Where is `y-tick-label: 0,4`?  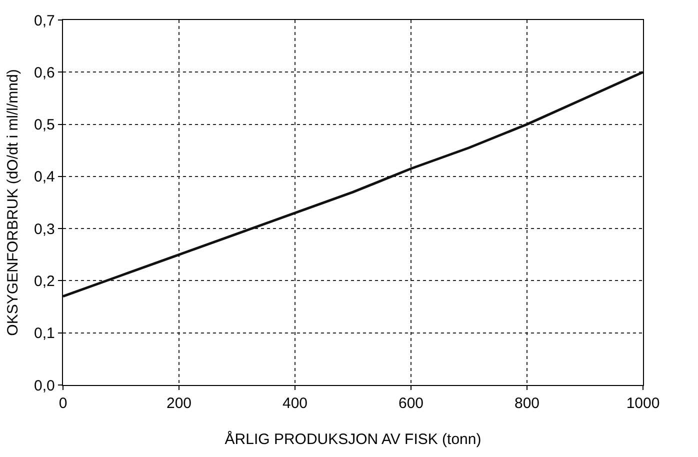
y-tick-label: 0,4 is located at coordinates (44, 177).